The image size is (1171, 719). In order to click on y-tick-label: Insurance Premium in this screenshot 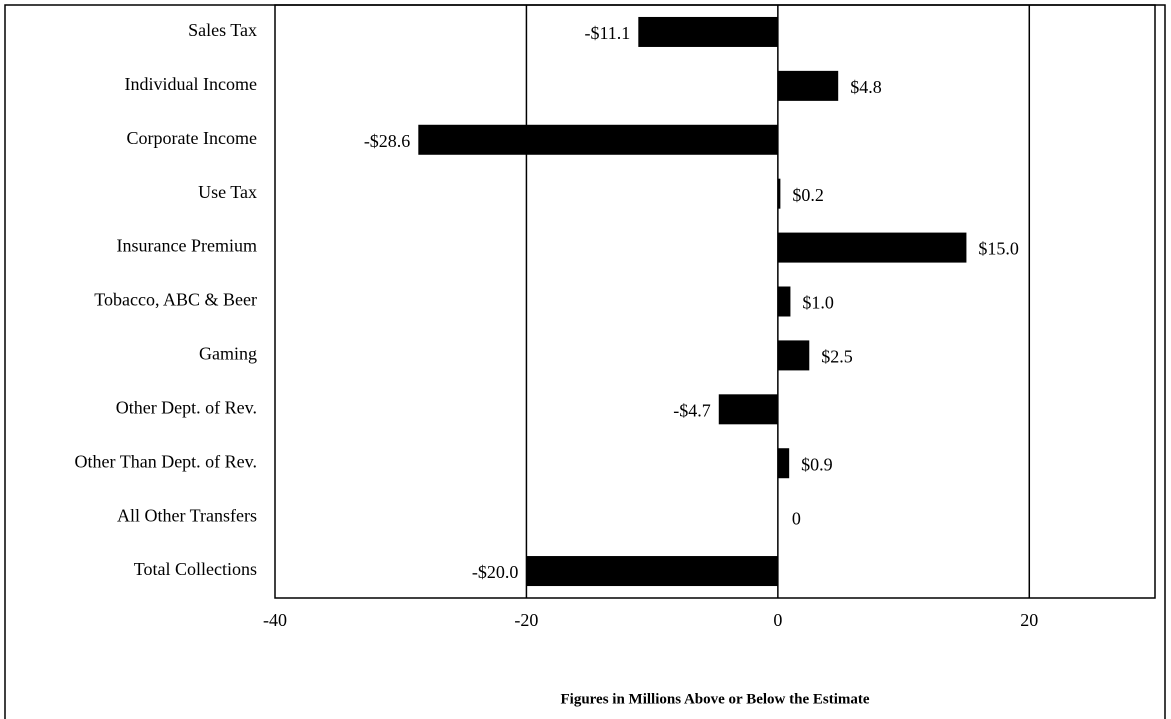, I will do `click(187, 246)`.